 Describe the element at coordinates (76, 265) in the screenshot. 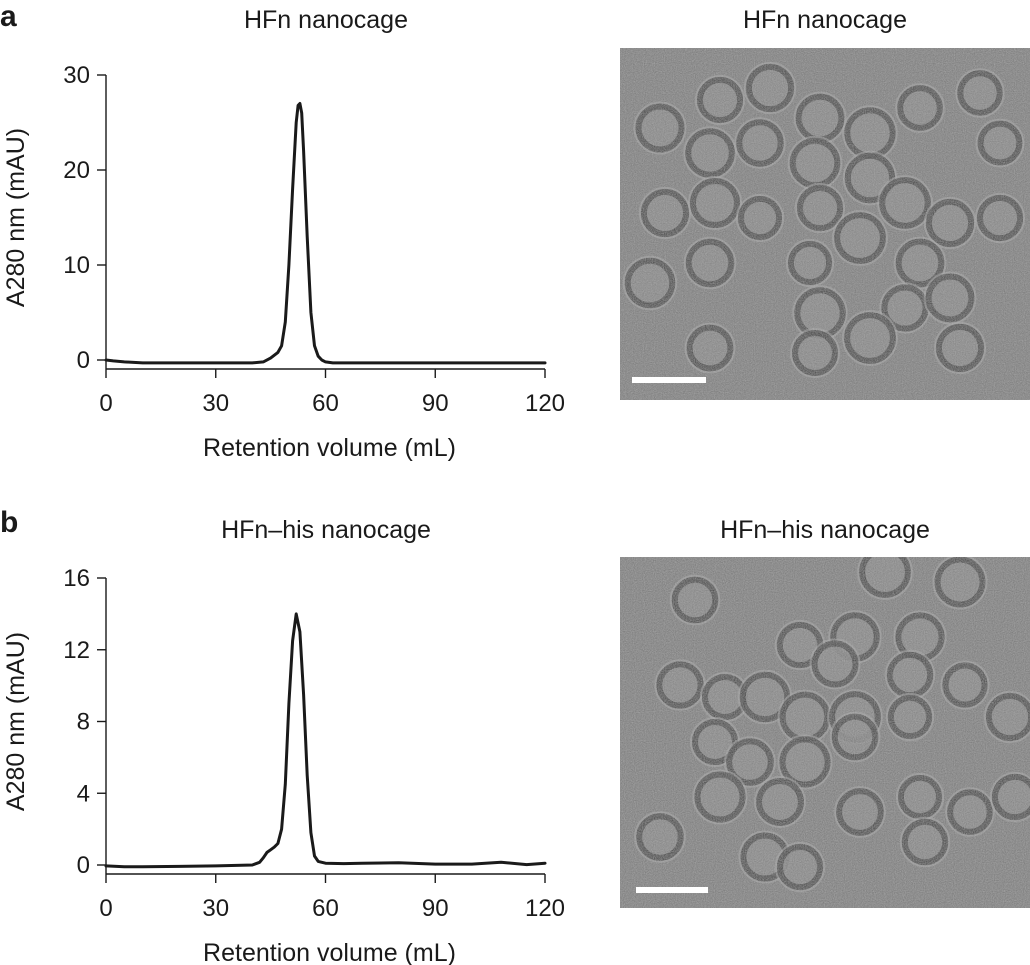

I see `y-tick-label: 10` at that location.